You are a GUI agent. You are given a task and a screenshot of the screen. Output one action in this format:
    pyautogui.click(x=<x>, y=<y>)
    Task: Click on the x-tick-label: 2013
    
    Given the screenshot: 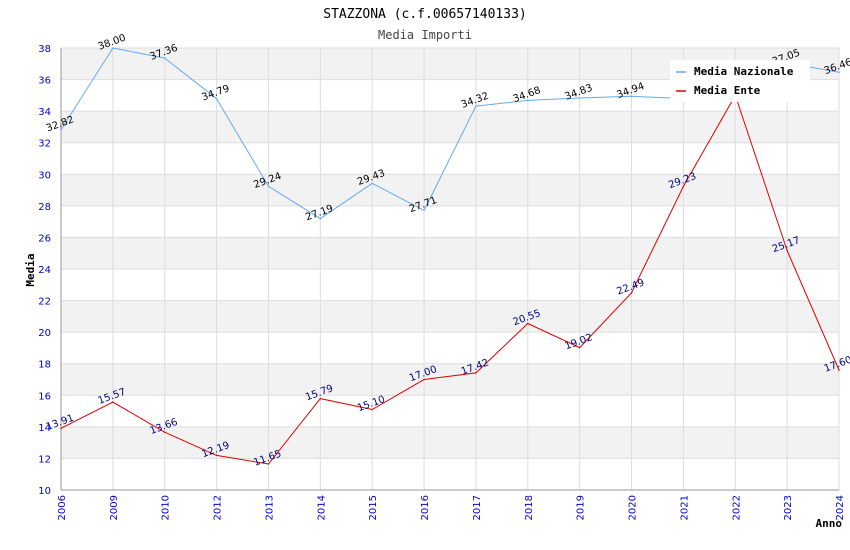 What is the action you would take?
    pyautogui.click(x=269, y=507)
    